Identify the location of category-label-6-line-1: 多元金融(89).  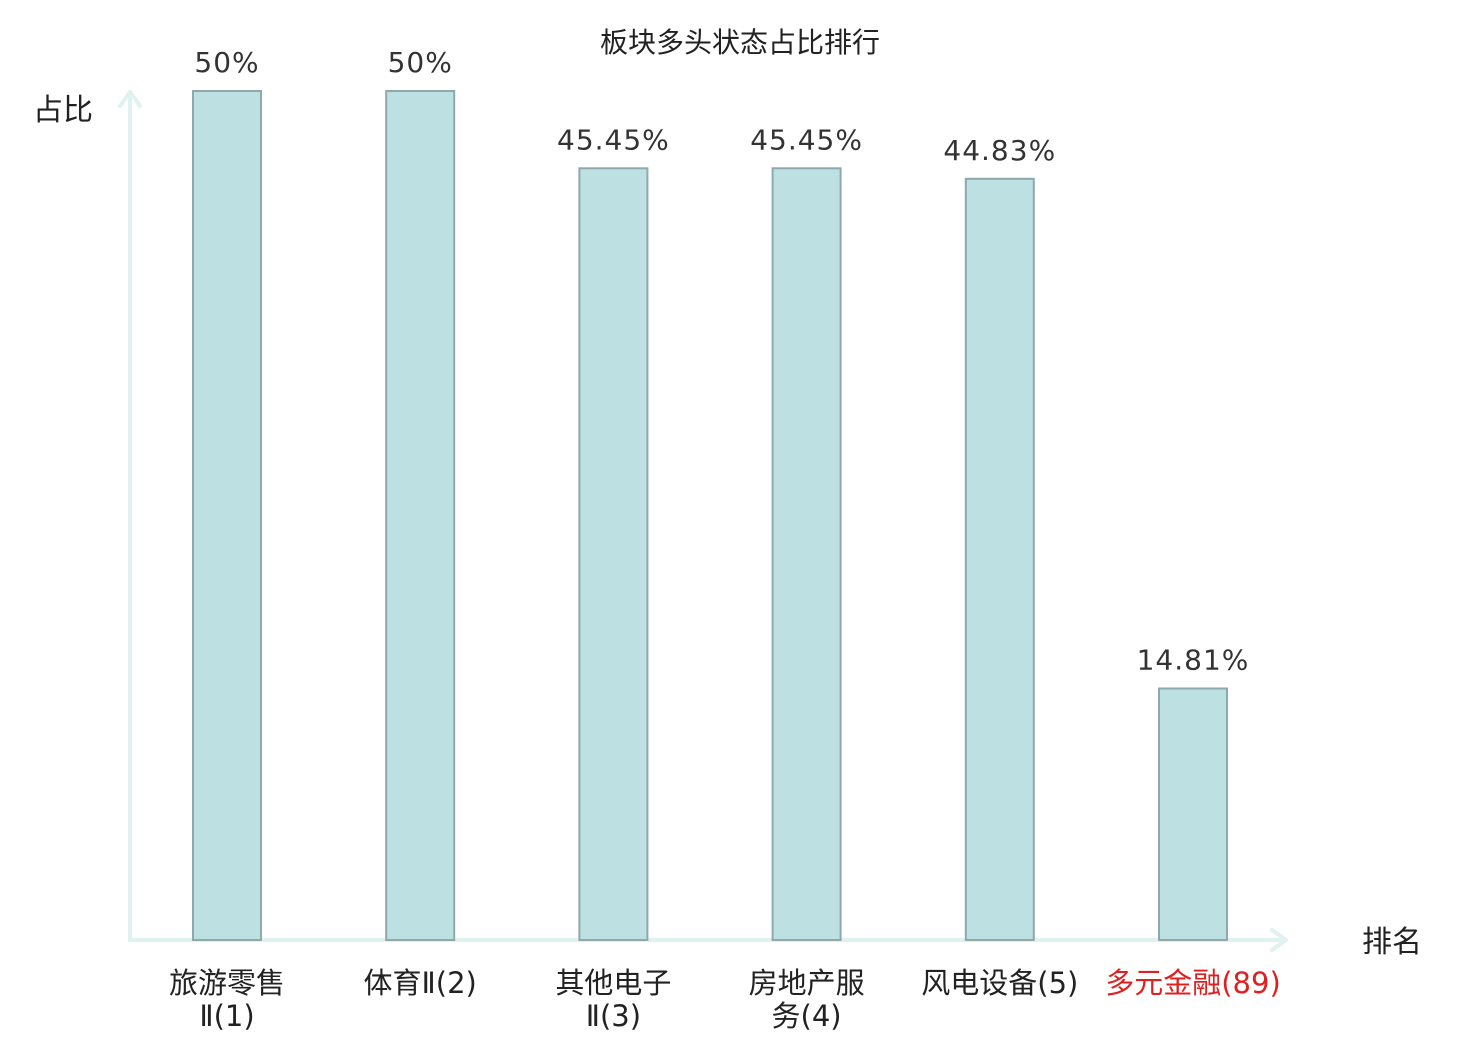
(1193, 983).